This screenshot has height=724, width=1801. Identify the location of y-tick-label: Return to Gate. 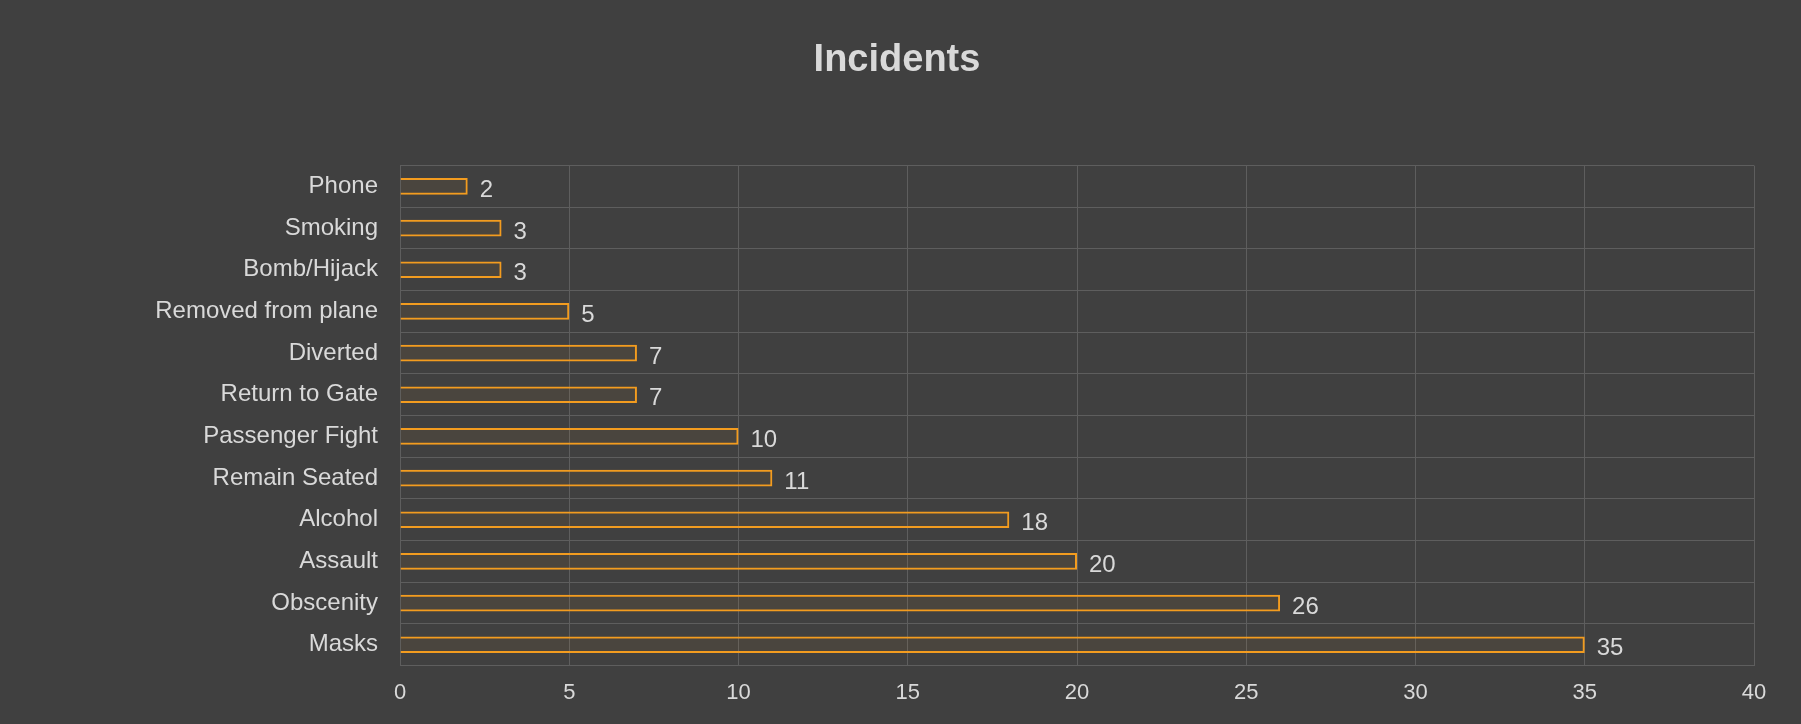
(299, 393).